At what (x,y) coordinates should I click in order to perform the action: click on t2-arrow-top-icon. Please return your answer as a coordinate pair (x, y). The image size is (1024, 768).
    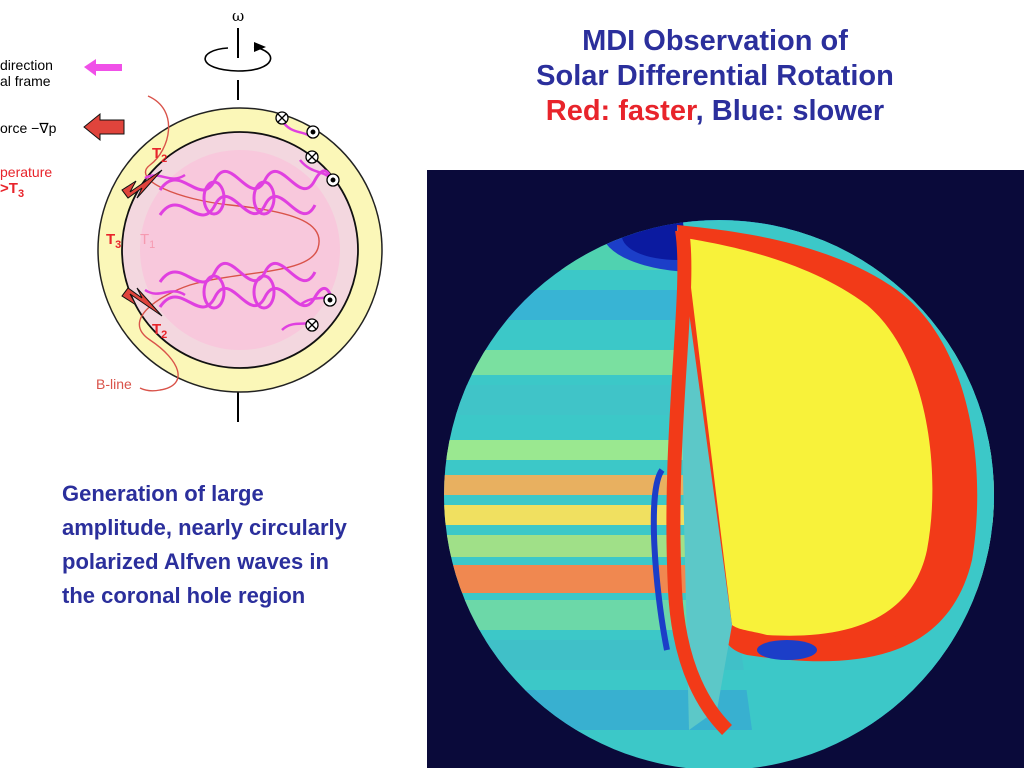
    Looking at the image, I should click on (142, 184).